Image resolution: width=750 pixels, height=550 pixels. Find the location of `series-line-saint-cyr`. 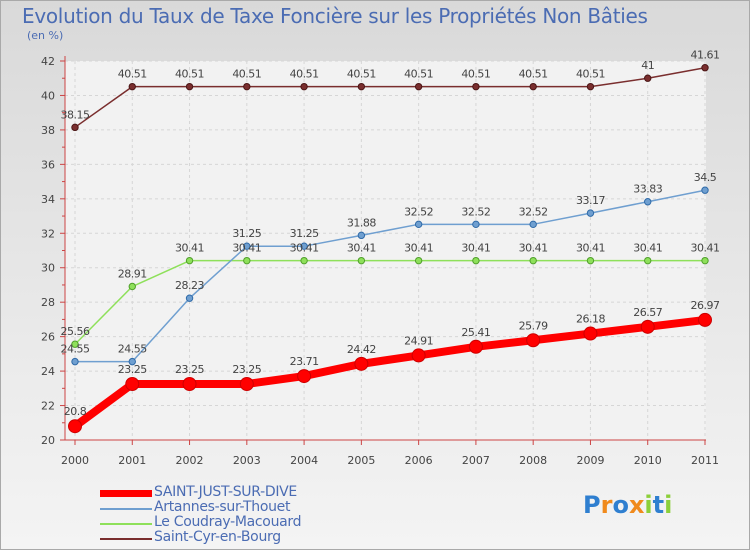

series-line-saint-cyr is located at coordinates (390, 97).